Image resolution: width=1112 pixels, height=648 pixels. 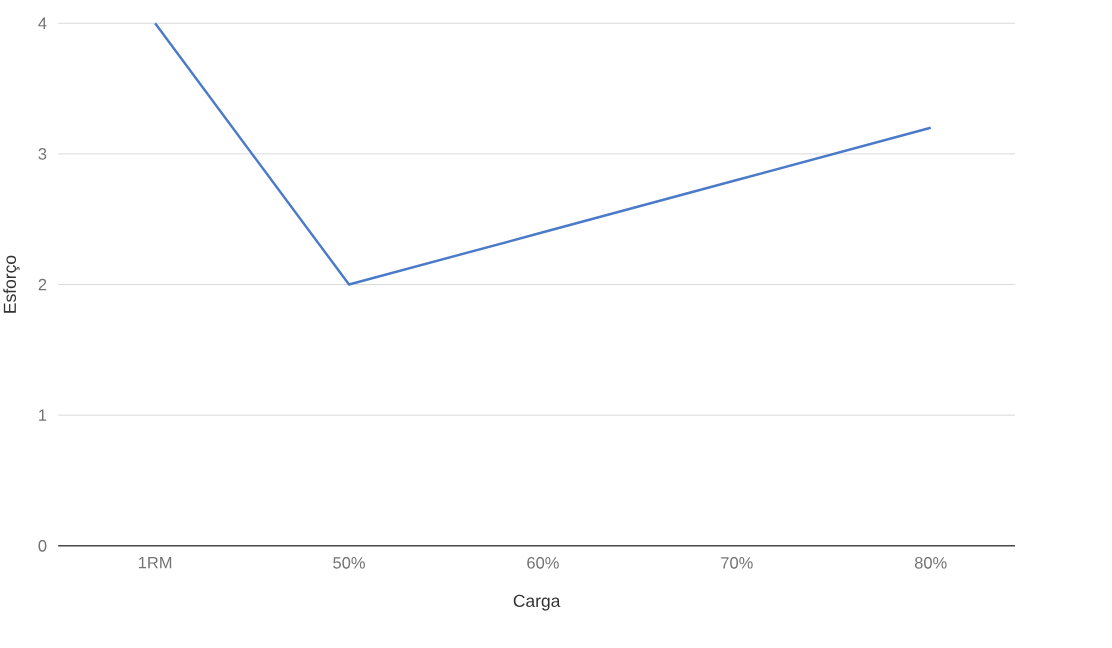 I want to click on x-tick-label: 70%, so click(x=737, y=563).